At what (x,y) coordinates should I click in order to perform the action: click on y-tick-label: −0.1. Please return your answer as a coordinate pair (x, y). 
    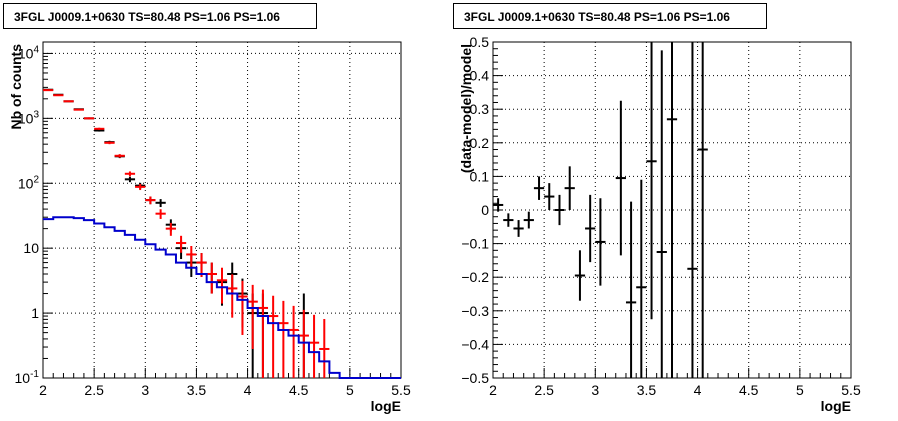
    Looking at the image, I should click on (475, 244).